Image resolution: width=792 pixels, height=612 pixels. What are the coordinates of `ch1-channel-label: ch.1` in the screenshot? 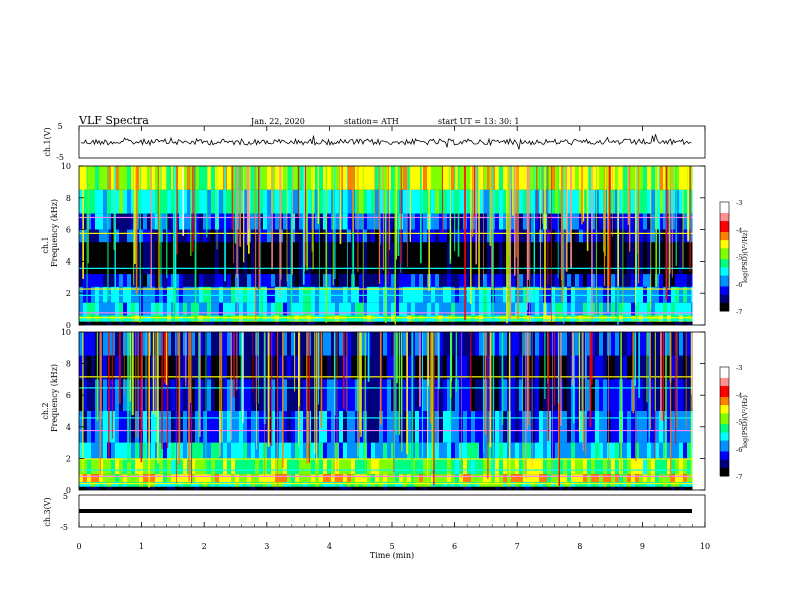 It's located at (45, 244).